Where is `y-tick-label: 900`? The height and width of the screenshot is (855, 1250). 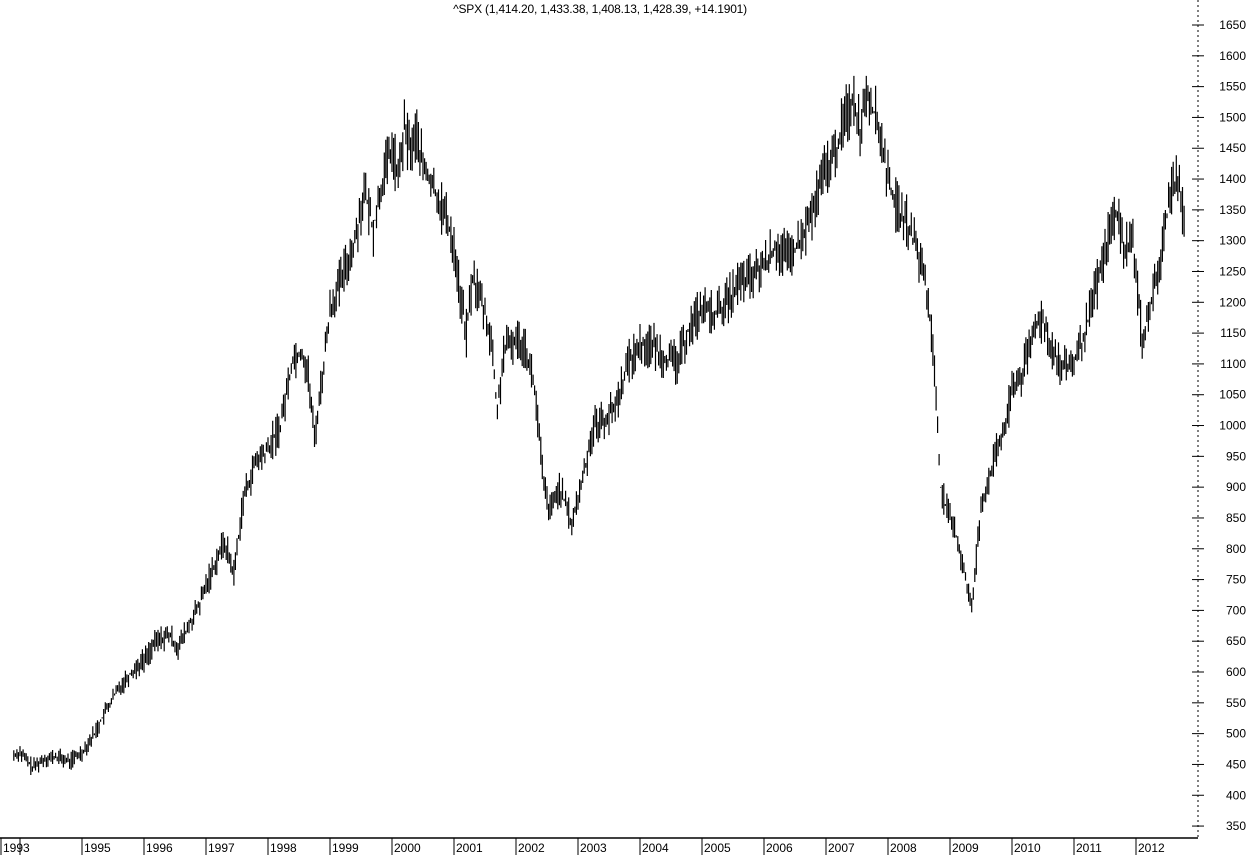
y-tick-label: 900 is located at coordinates (1236, 487).